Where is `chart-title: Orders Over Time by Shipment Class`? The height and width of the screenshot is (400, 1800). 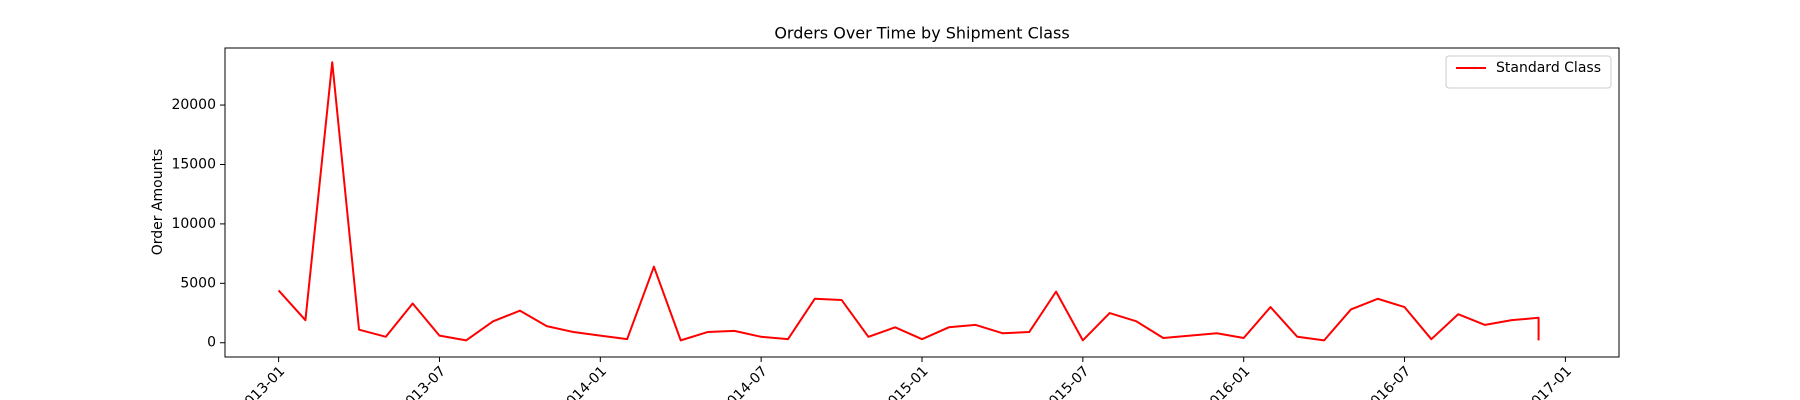
chart-title: Orders Over Time by Shipment Class is located at coordinates (921, 33).